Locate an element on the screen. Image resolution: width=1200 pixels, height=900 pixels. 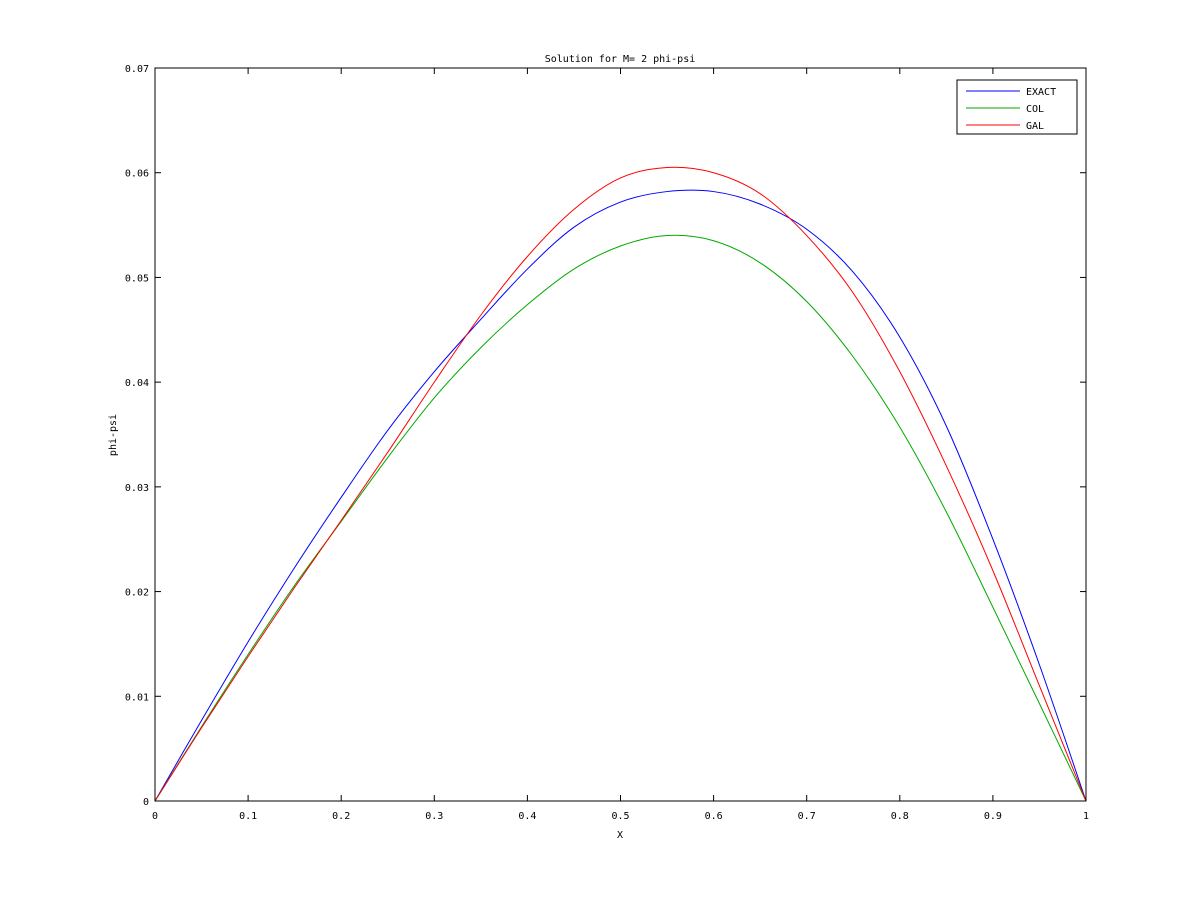
legend-box is located at coordinates (1017, 107).